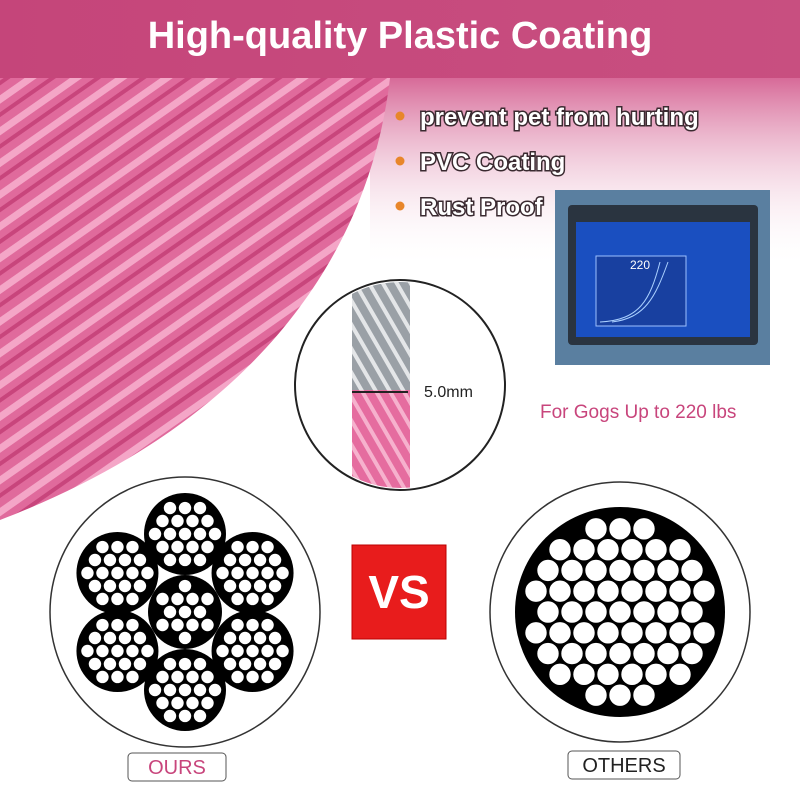 Image resolution: width=800 pixels, height=800 pixels. I want to click on bullet-dot, so click(400, 206).